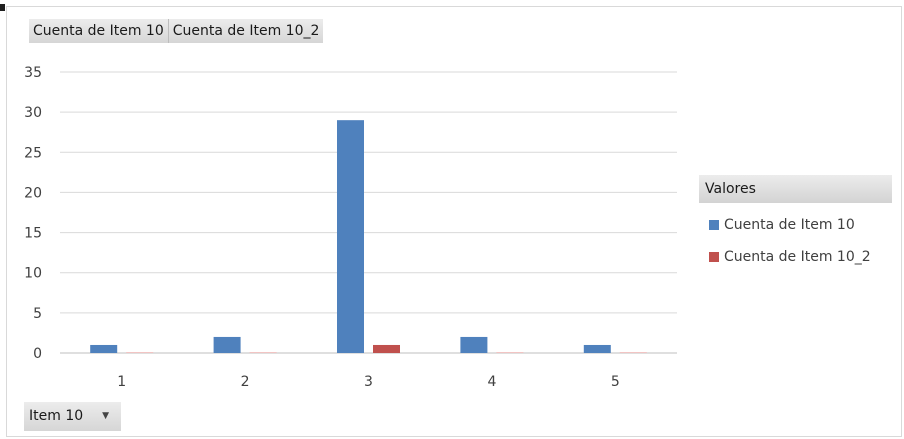 This screenshot has width=904, height=439. What do you see at coordinates (368, 382) in the screenshot?
I see `x-tick-label: 3` at bounding box center [368, 382].